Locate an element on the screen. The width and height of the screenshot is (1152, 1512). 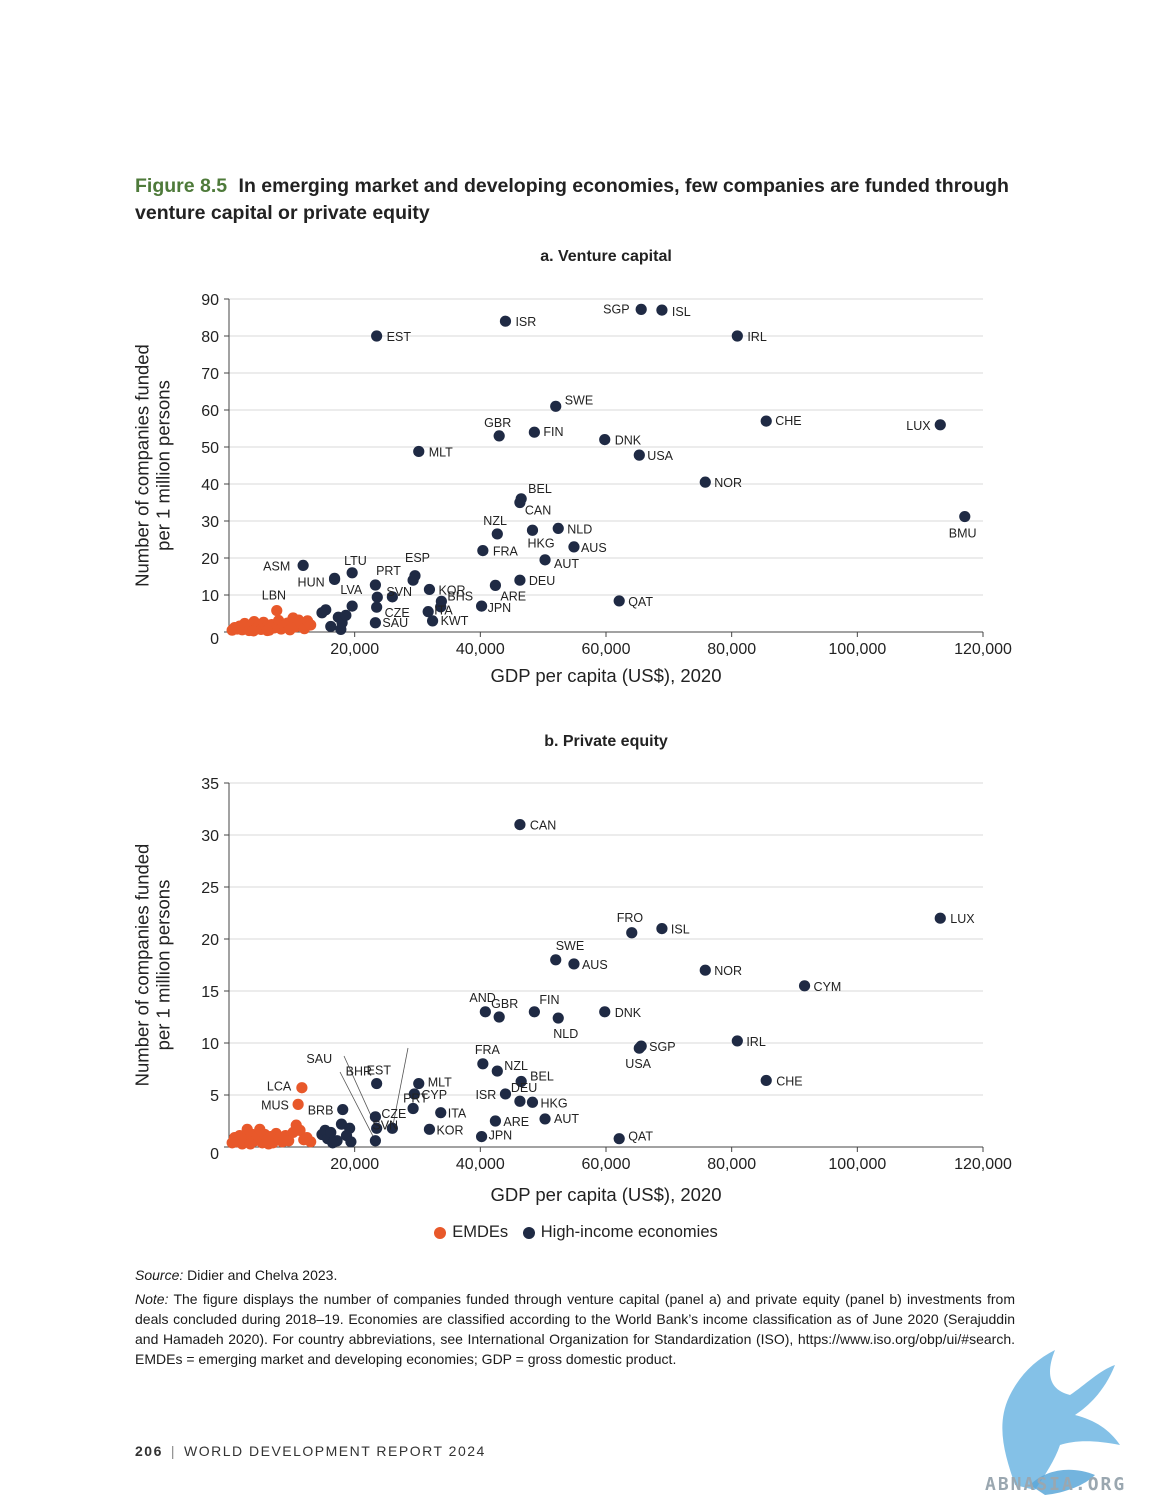
pe-y-tick-label: 25 is located at coordinates (210, 888).